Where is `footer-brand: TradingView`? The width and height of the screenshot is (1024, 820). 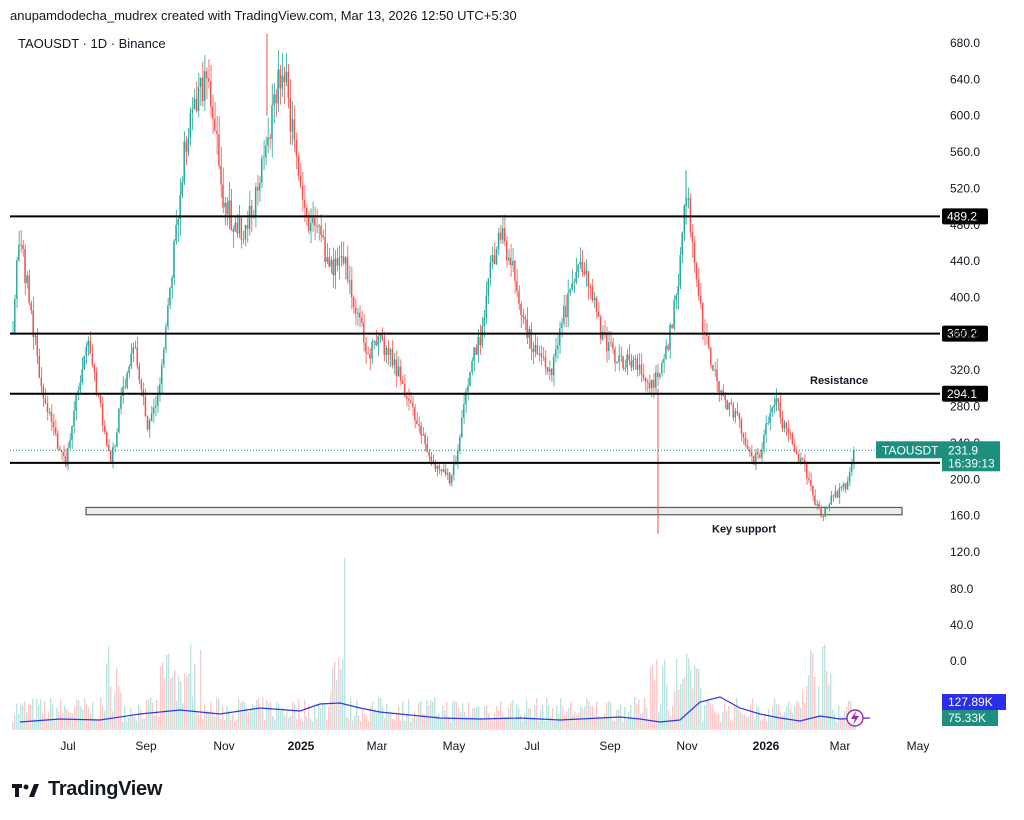
footer-brand: TradingView is located at coordinates (87, 789).